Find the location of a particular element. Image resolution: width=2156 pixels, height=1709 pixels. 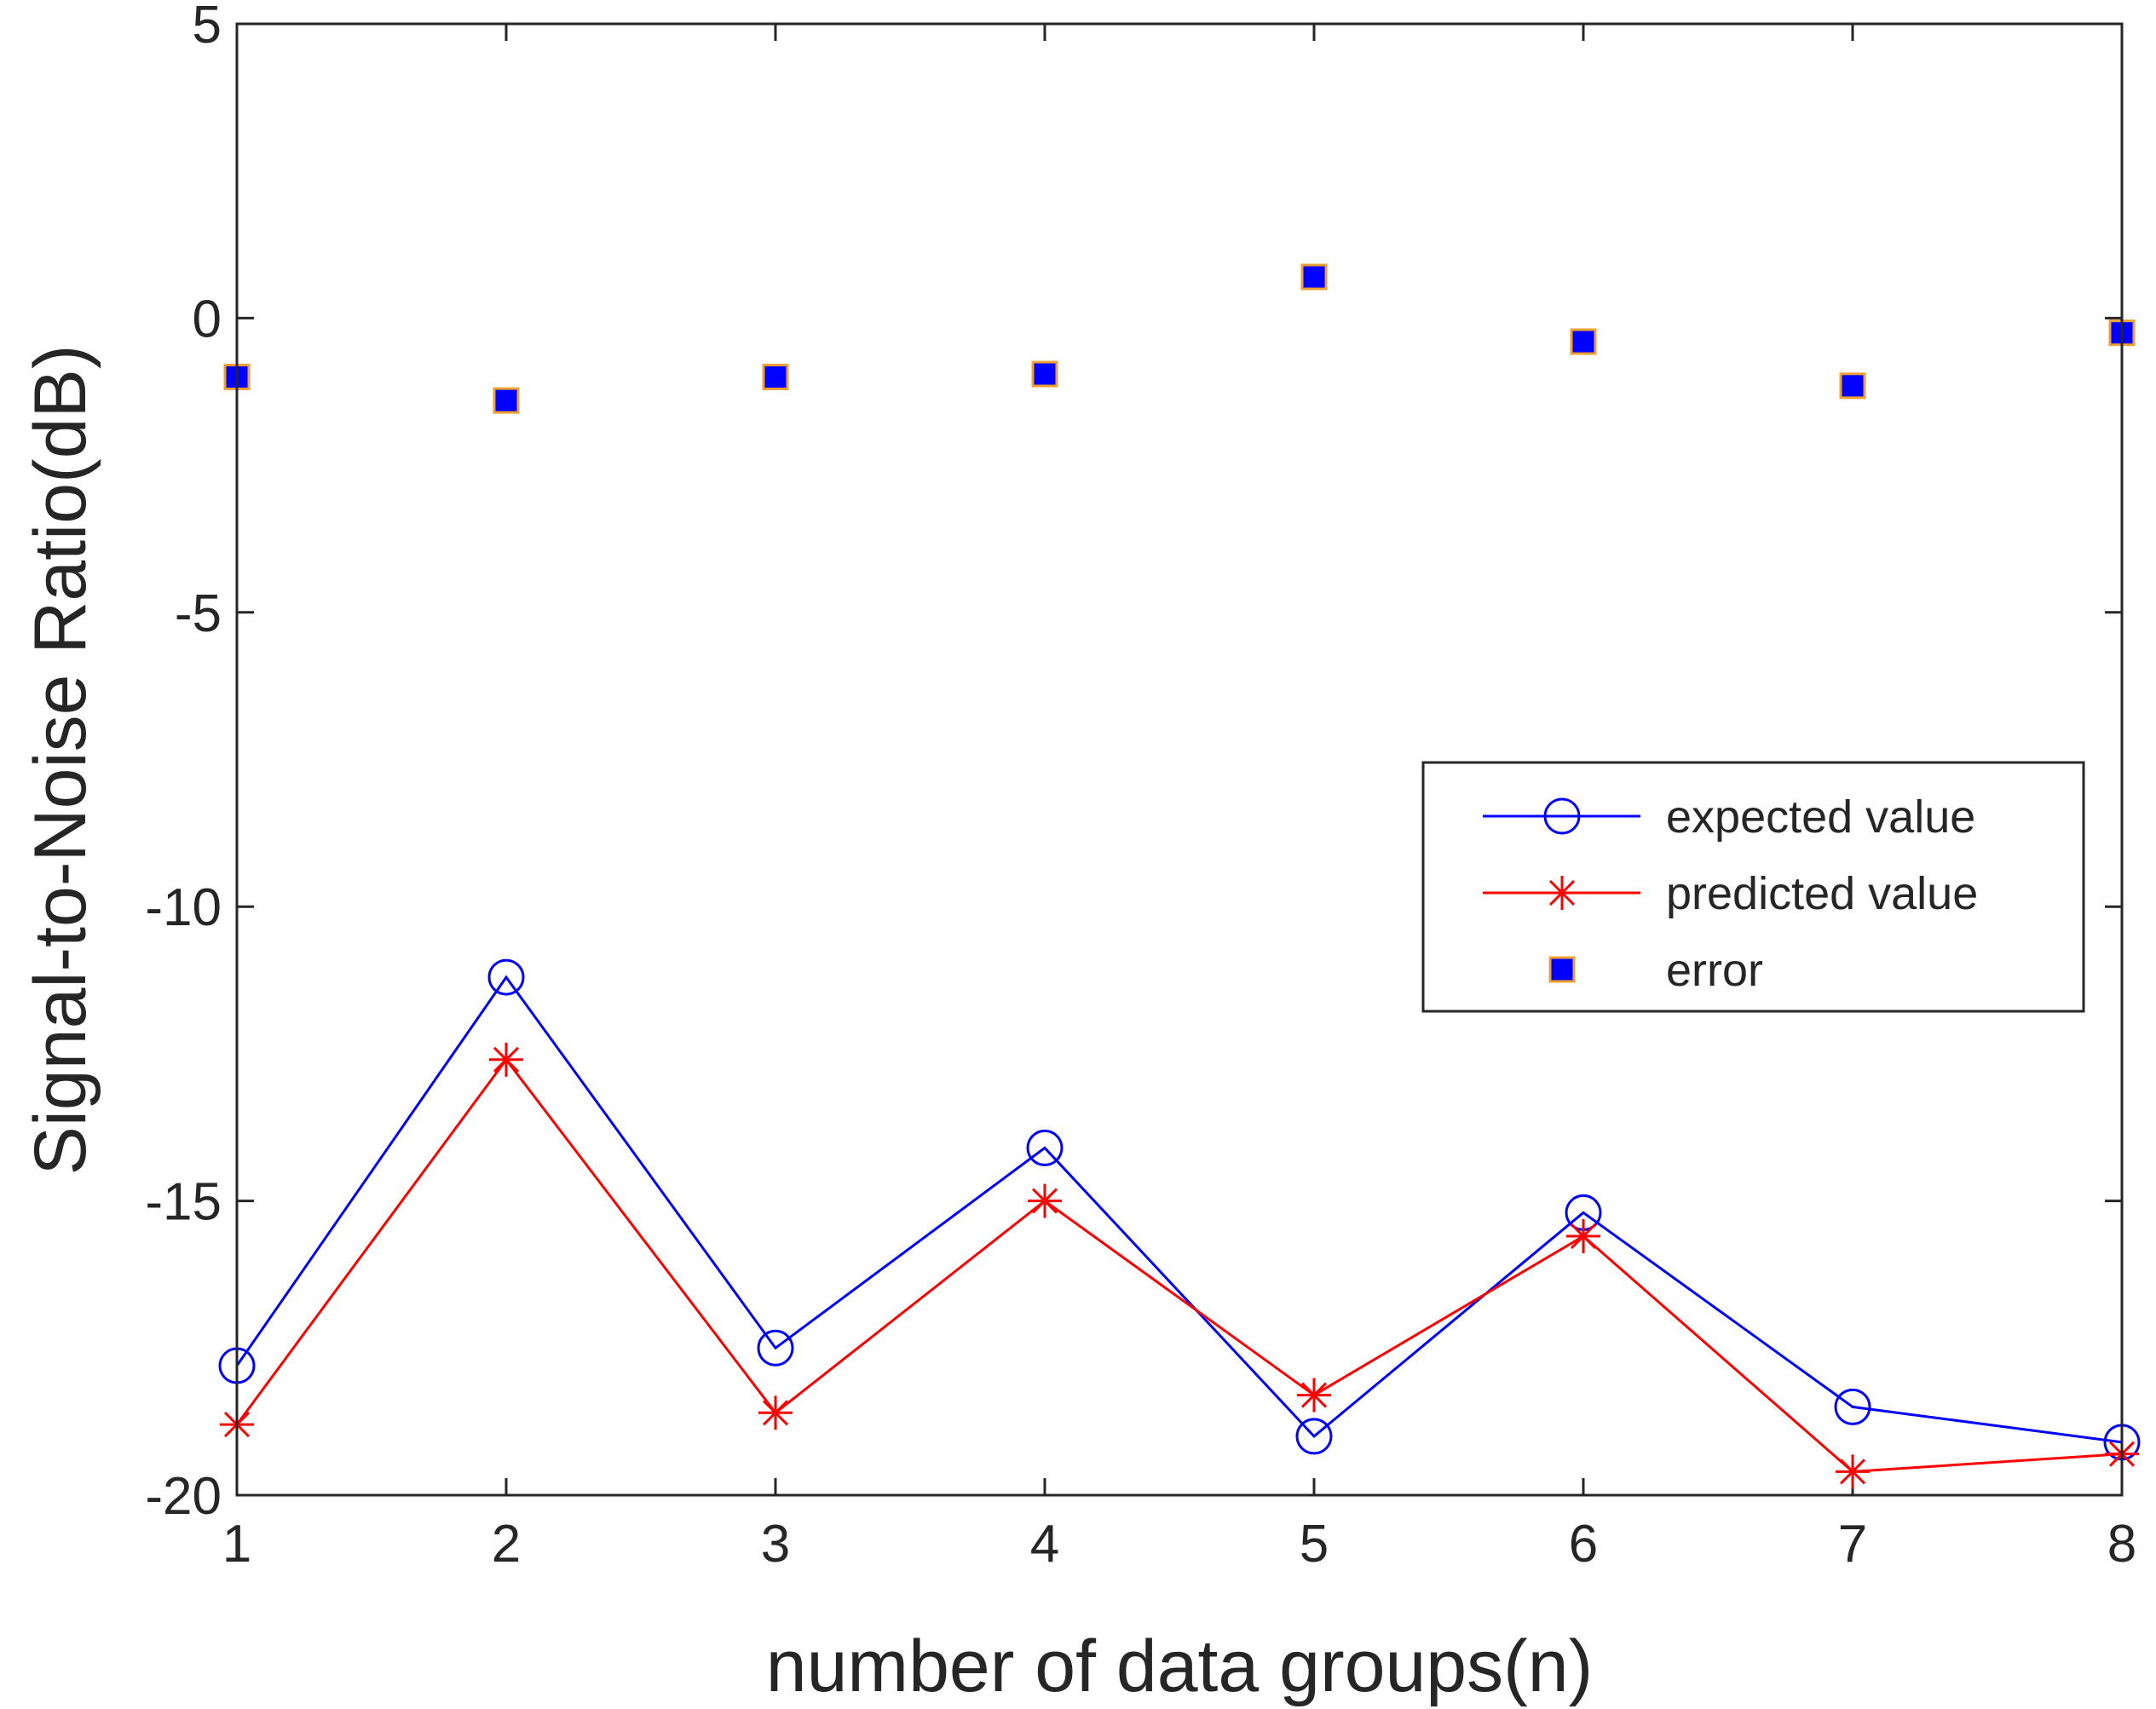

legend-label: predicted value is located at coordinates (1822, 894).